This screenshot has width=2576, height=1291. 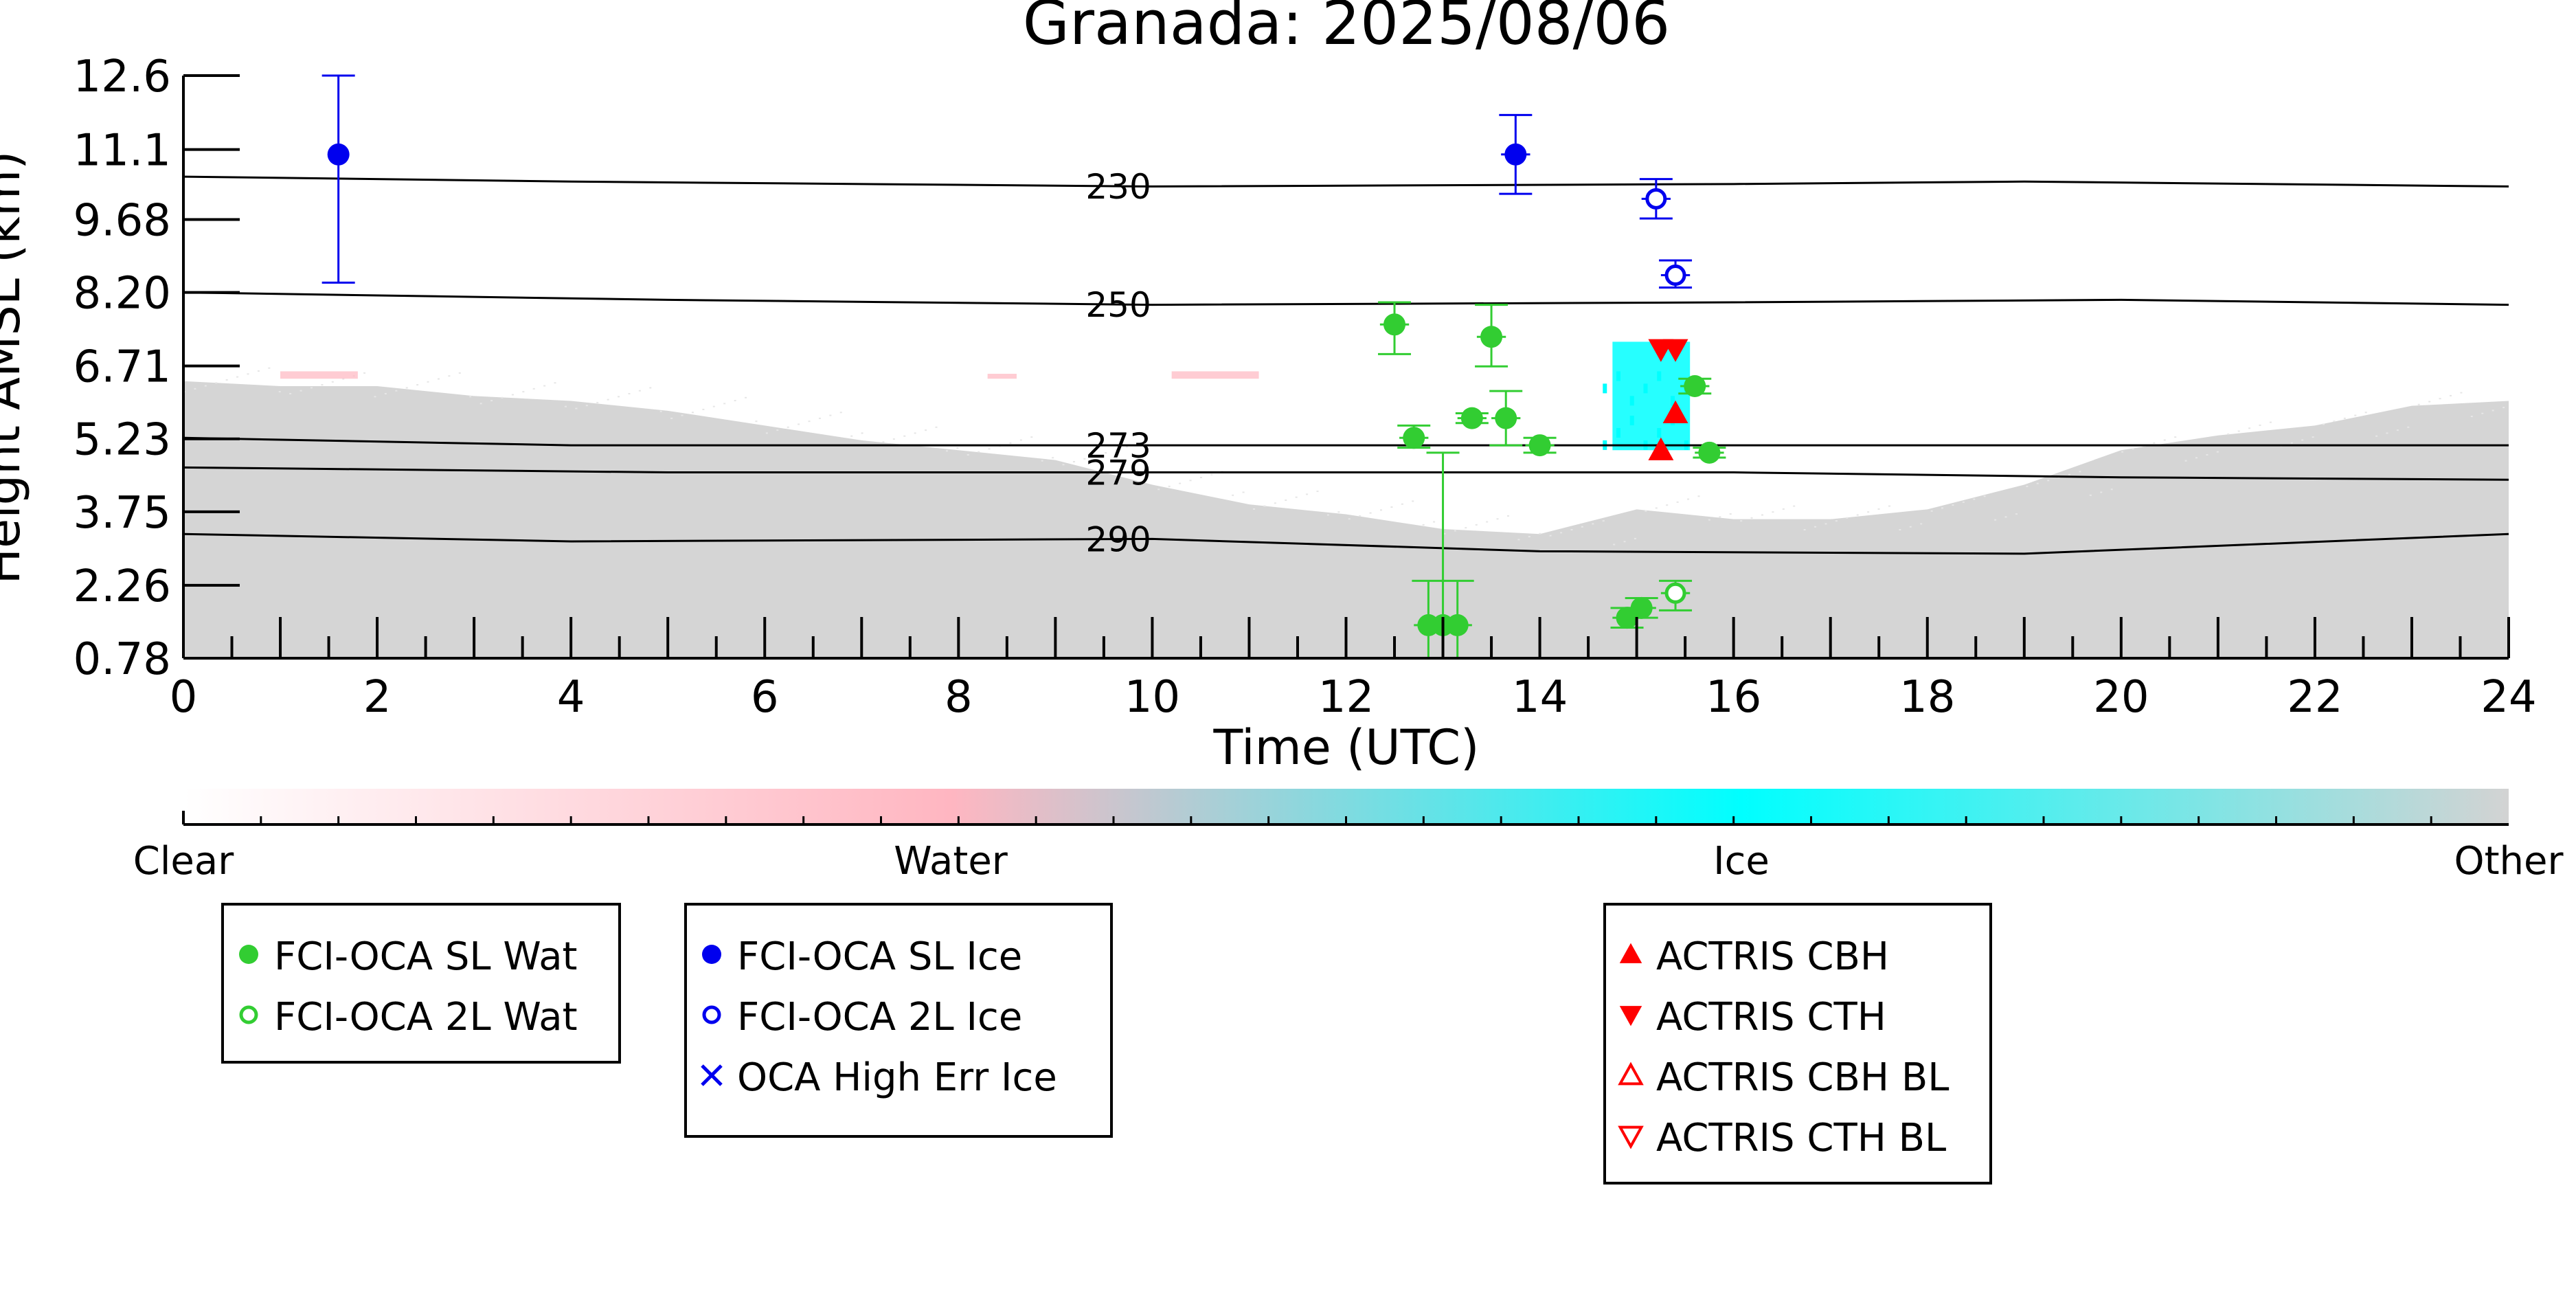 I want to click on legend-label: FCI-OCA 2L Ice, so click(x=879, y=1017).